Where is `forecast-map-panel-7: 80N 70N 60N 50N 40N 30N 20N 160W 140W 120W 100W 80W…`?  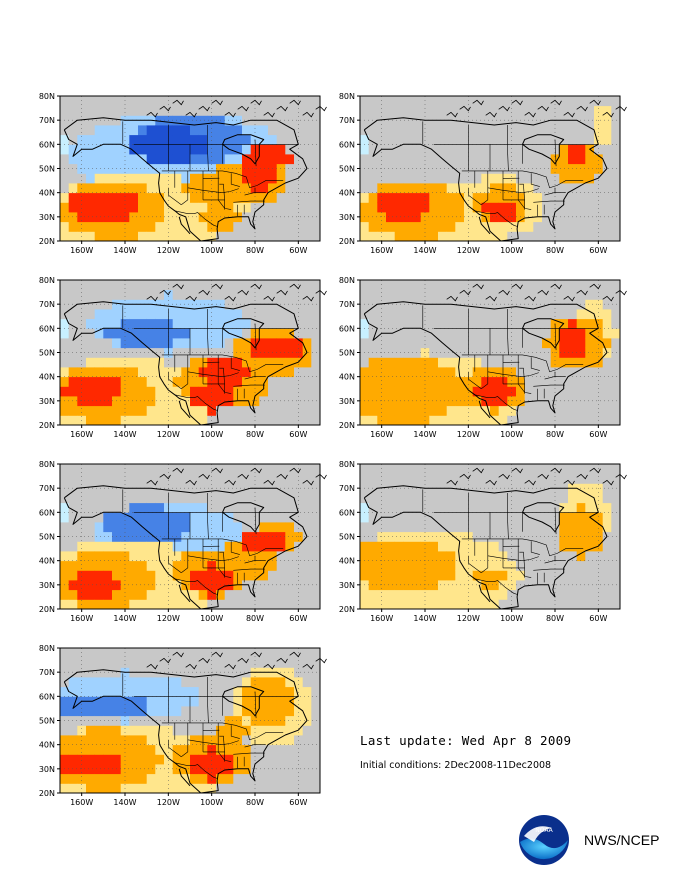 forecast-map-panel-7: 80N 70N 60N 50N 40N 30N 20N 160W 140W 120W 100W 80W… is located at coordinates (178, 727).